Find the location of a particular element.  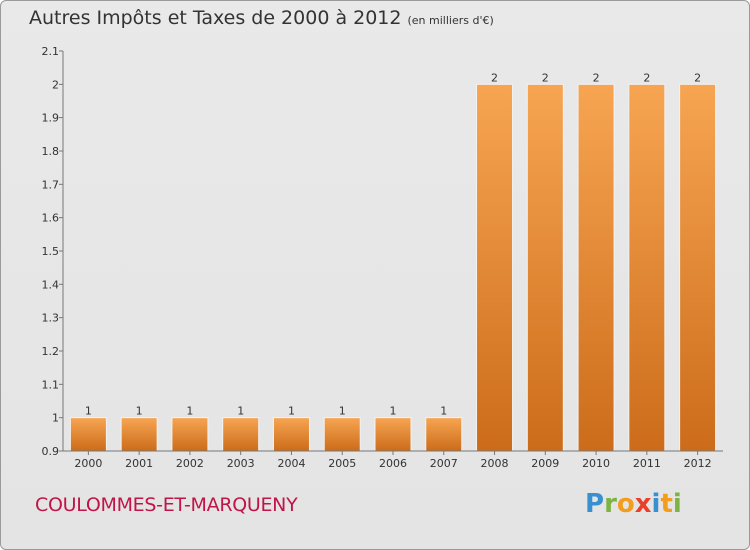

y-tick-label: 0.9 is located at coordinates (51, 451).